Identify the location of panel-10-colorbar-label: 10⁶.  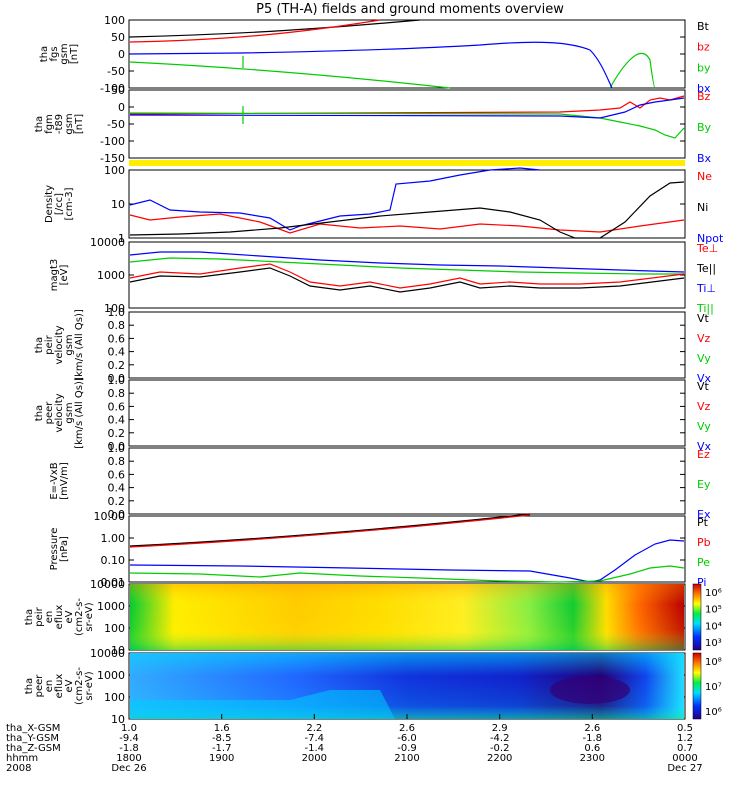
(713, 712).